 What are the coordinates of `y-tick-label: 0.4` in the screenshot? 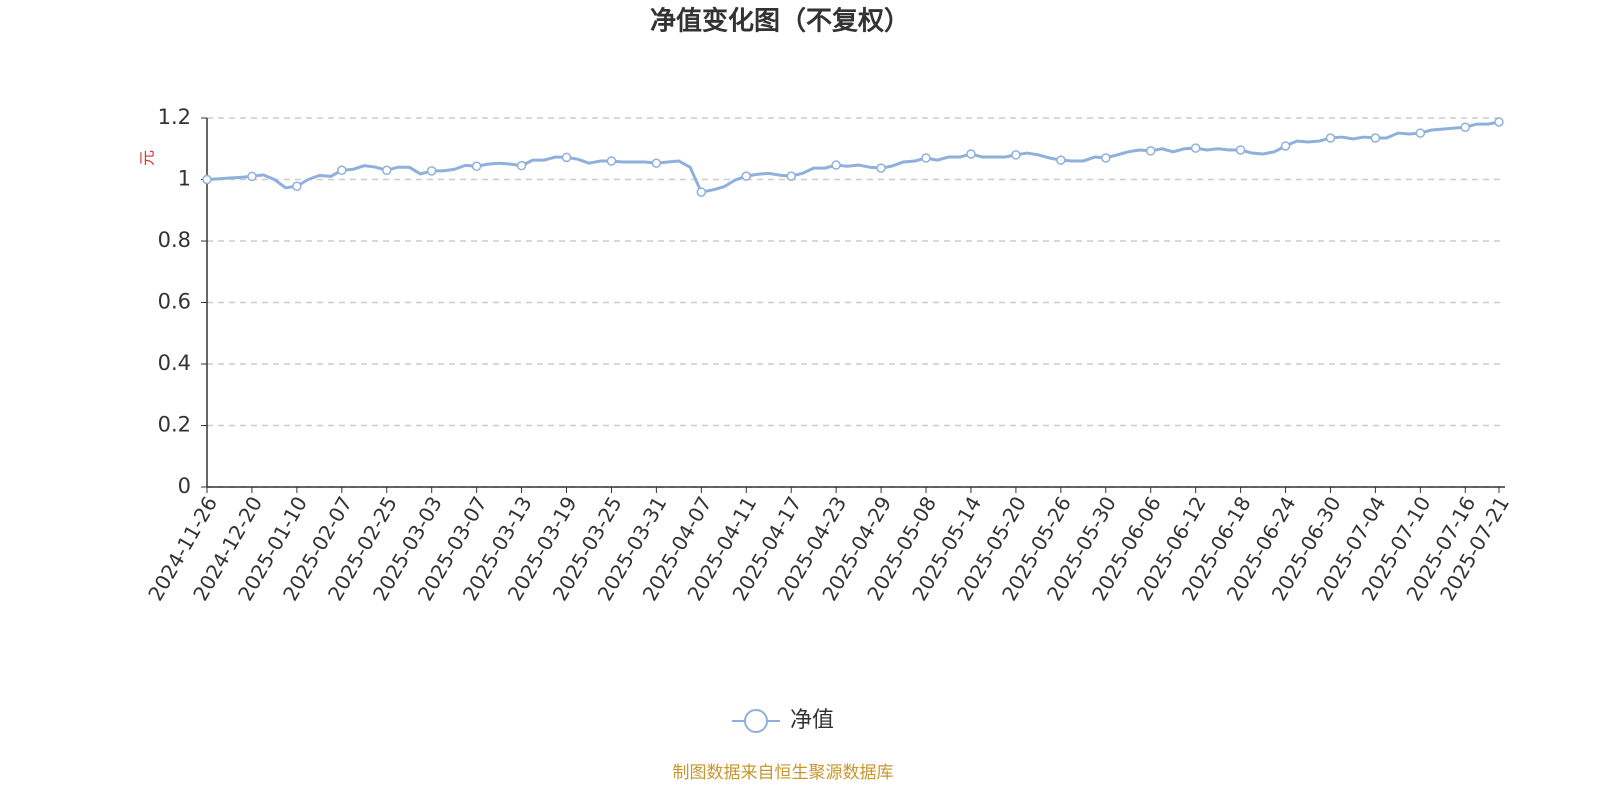 It's located at (174, 363).